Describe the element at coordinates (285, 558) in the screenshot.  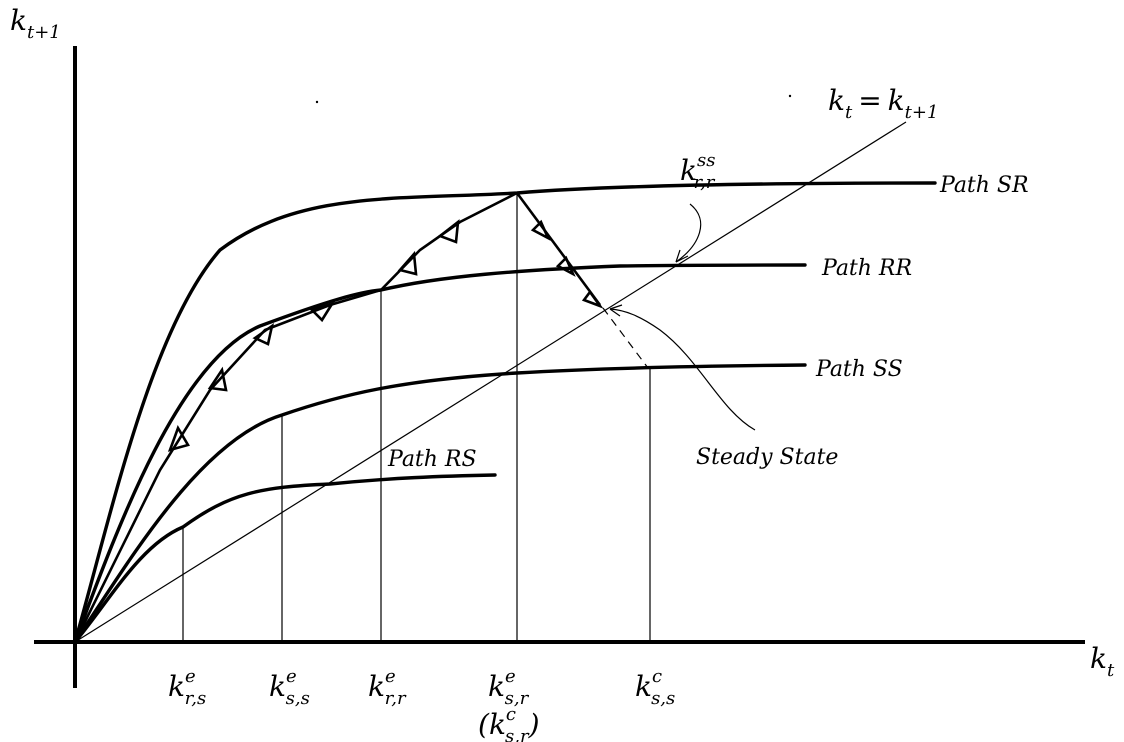
I see `curve-path-rs` at that location.